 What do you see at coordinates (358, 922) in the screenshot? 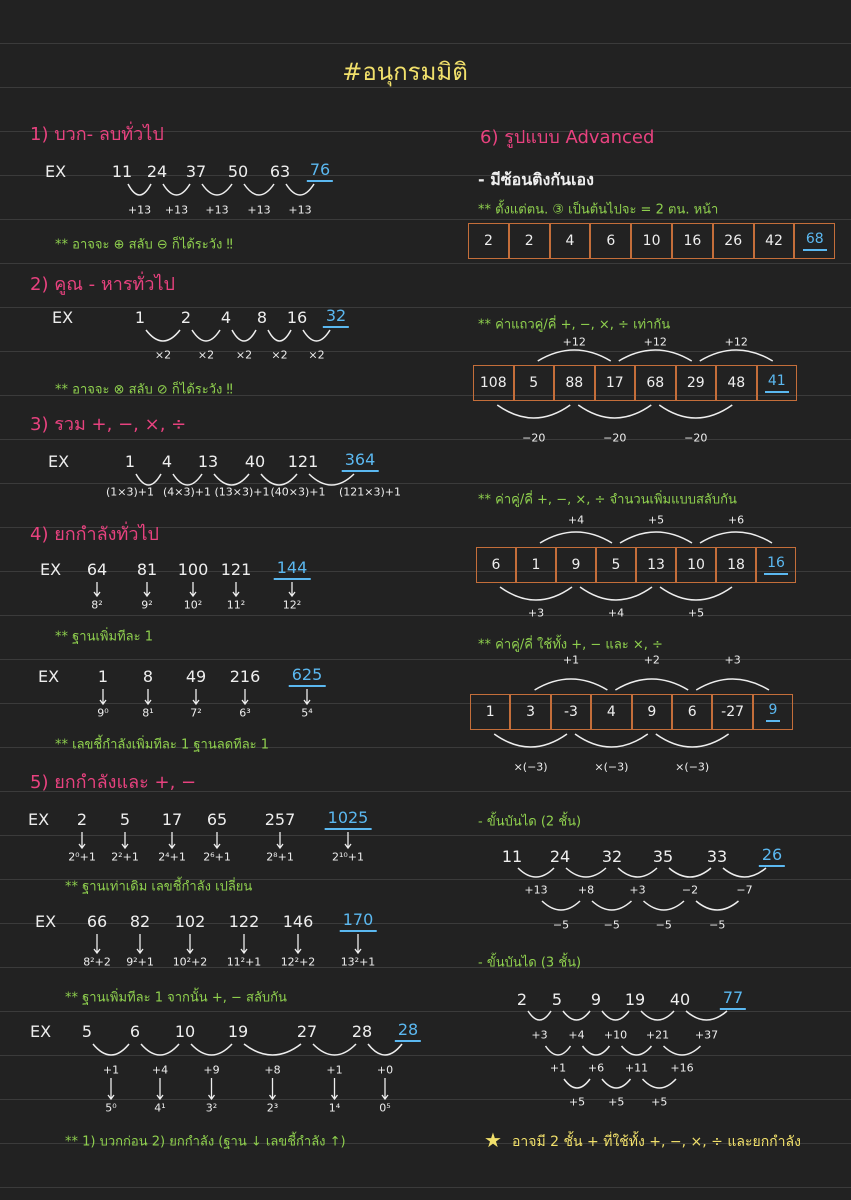
I see `sequence-answer: 170` at bounding box center [358, 922].